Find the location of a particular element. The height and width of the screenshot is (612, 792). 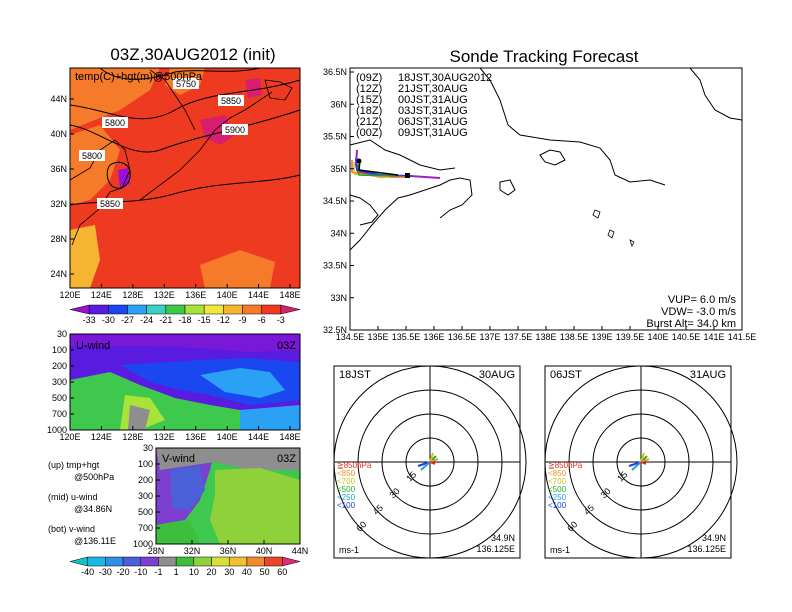

temp-colorbar-label: -9 is located at coordinates (242, 320).